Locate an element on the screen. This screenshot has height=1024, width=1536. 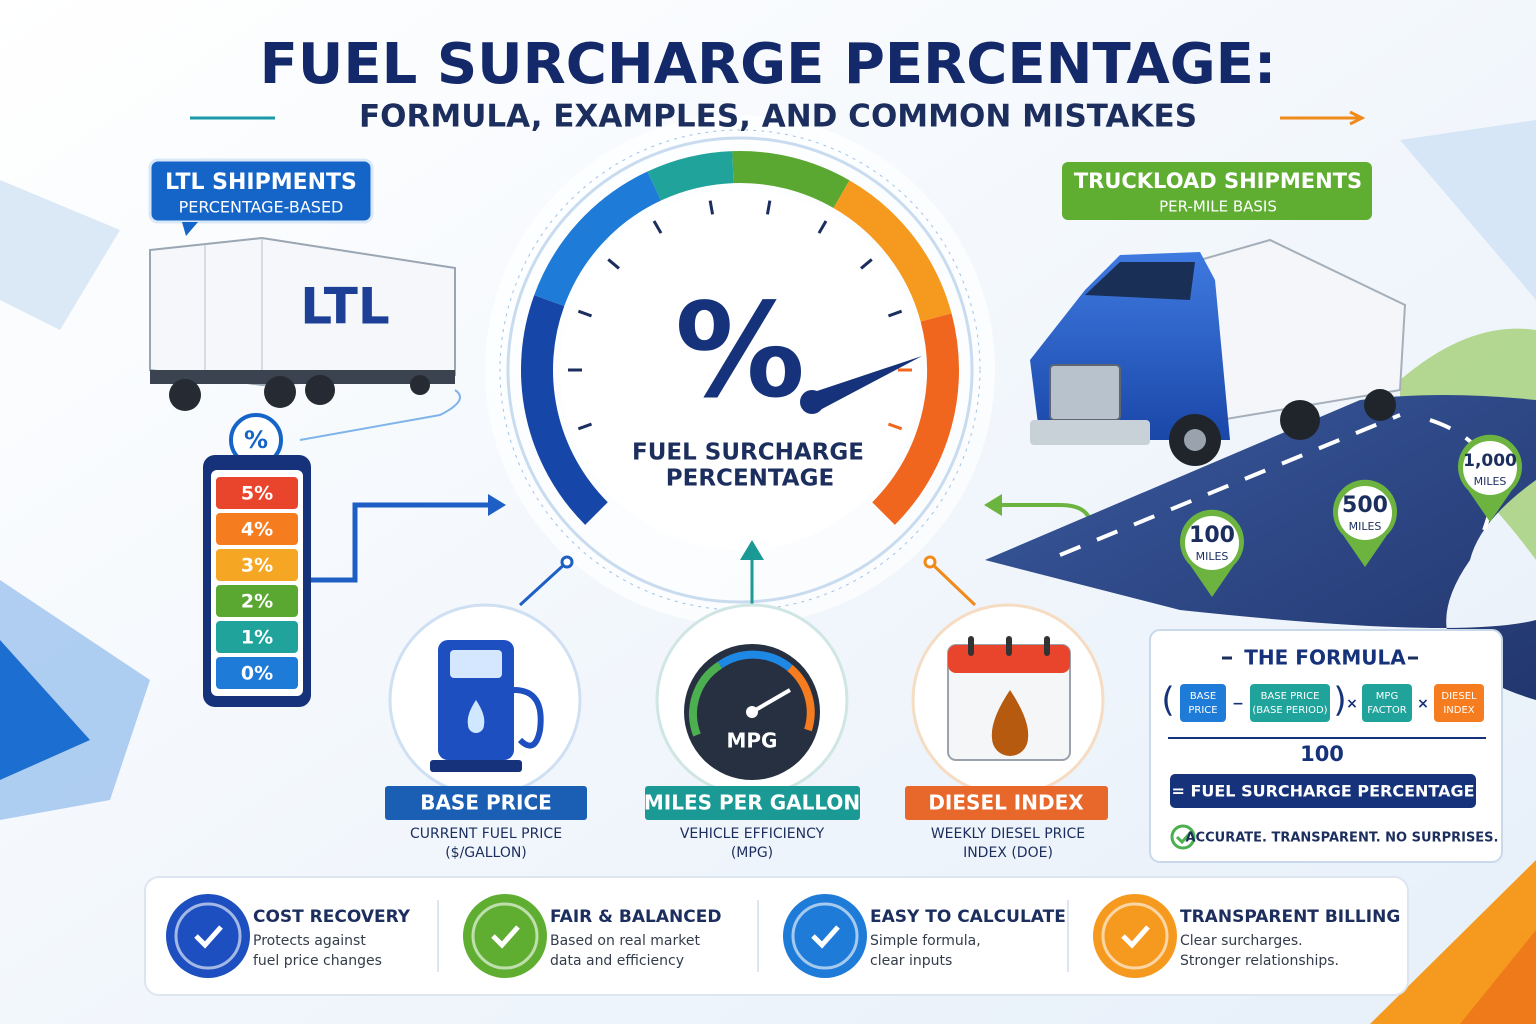
marker-value: 100 is located at coordinates (1212, 535).